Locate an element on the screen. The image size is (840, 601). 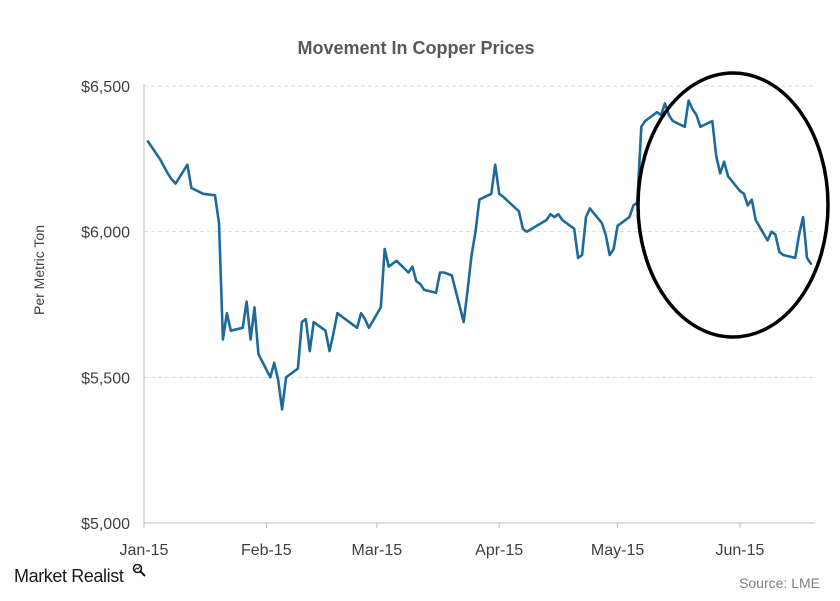
chart-title: Movement In Copper Prices is located at coordinates (415, 48).